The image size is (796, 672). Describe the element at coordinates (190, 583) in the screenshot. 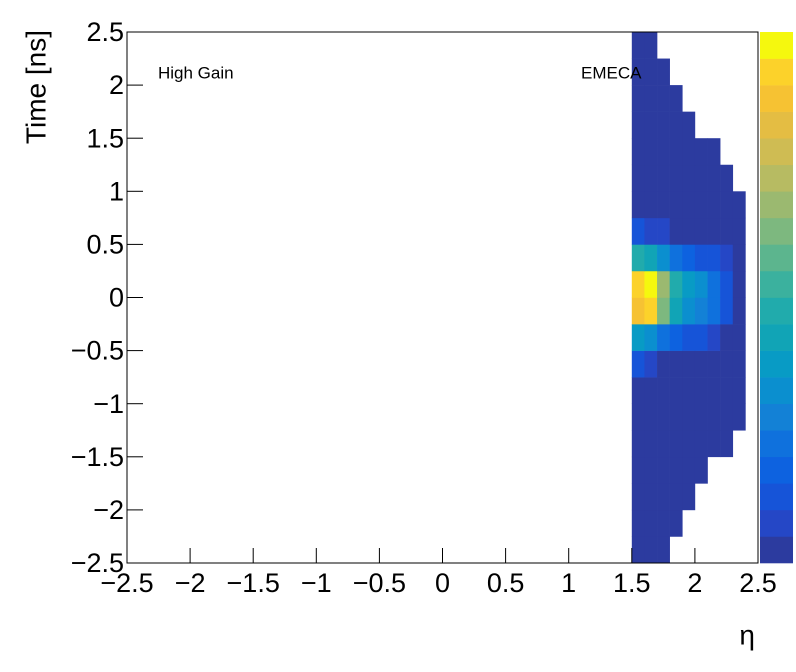

I see `x-tick-label: −2` at that location.